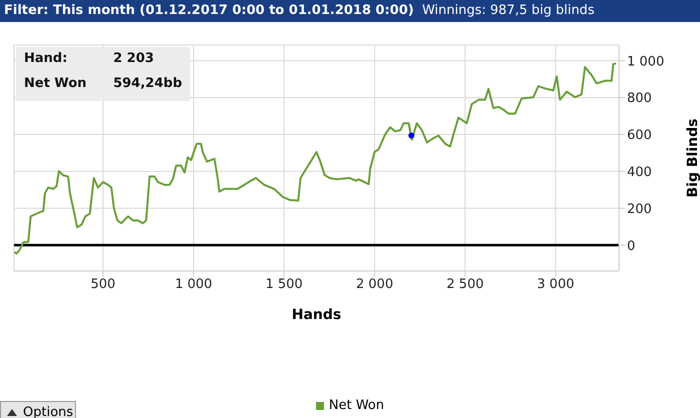 The width and height of the screenshot is (700, 418). Describe the element at coordinates (56, 84) in the screenshot. I see `annotation: Net Won` at that location.